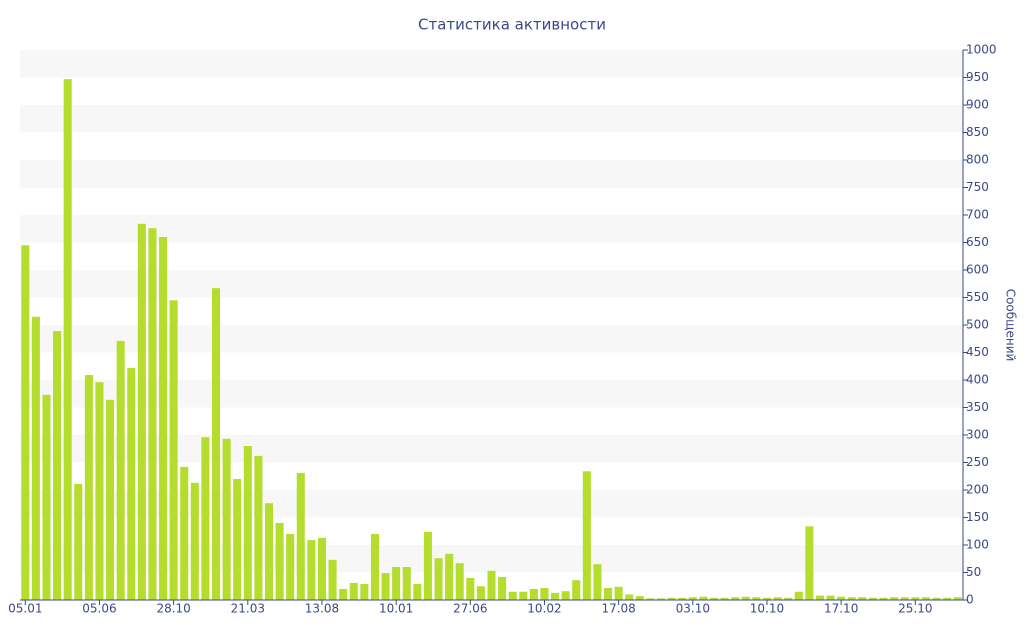 This screenshot has width=1024, height=644. What do you see at coordinates (248, 609) in the screenshot?
I see `x-tick-label: 21.03` at bounding box center [248, 609].